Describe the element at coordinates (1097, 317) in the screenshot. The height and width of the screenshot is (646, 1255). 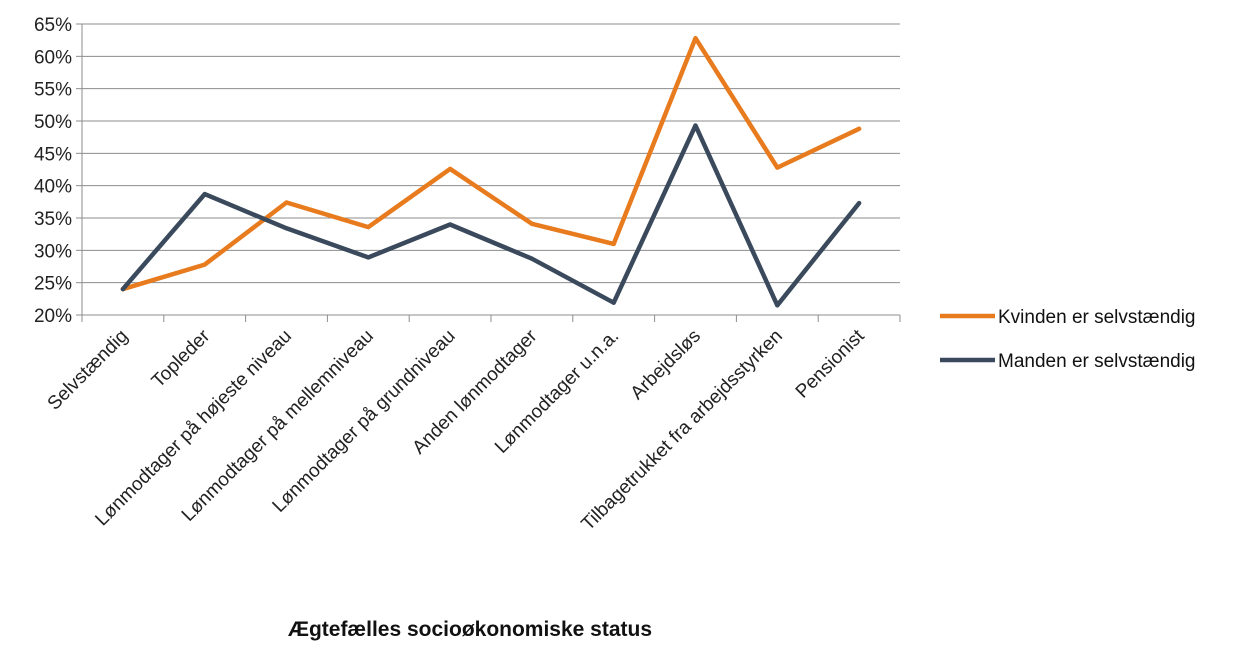
I see `legend-label: Kvinden er selvstændig` at that location.